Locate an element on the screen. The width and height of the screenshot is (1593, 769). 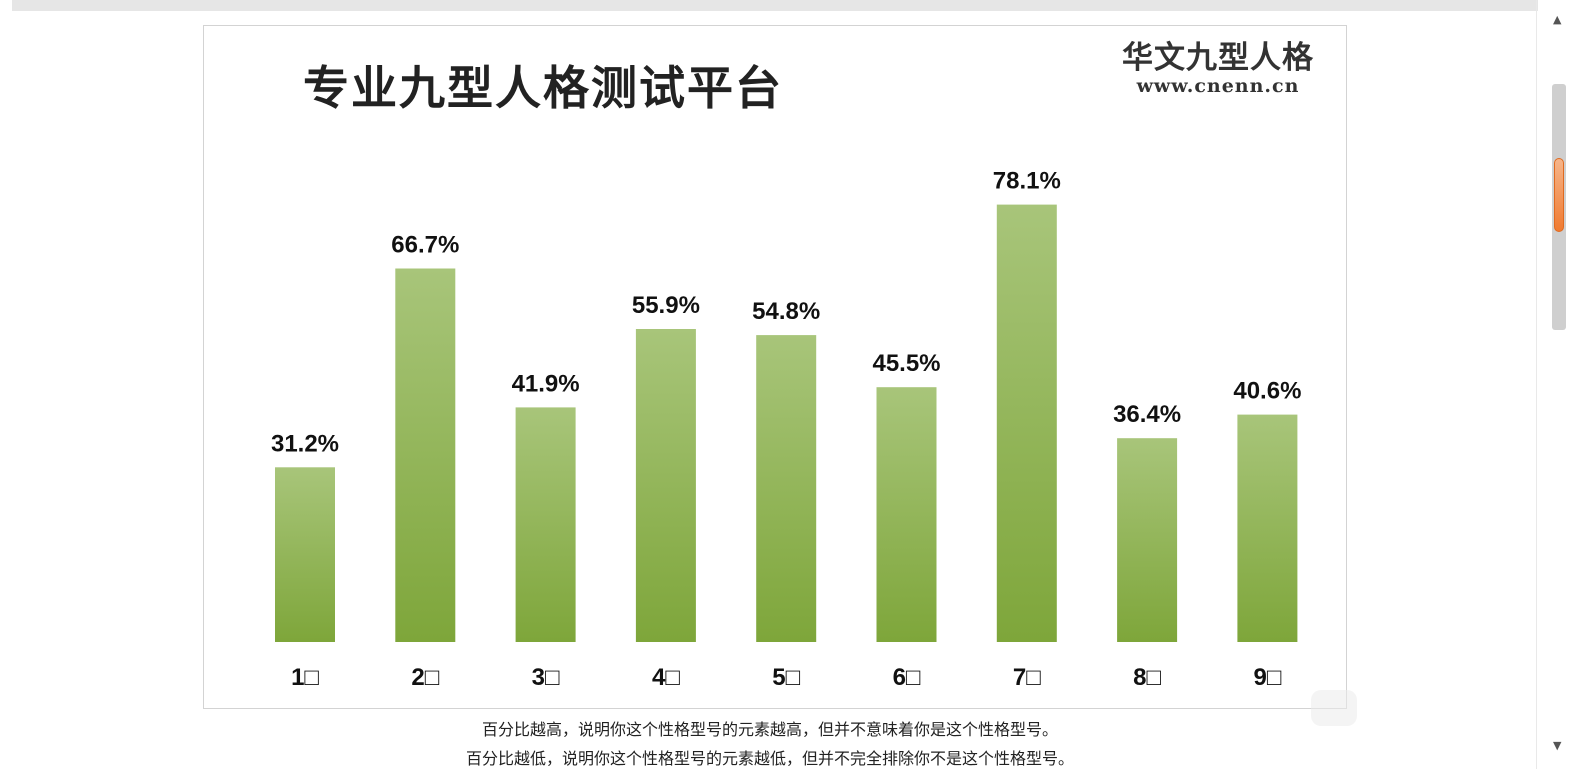
value-label-1: 31.2% is located at coordinates (305, 443).